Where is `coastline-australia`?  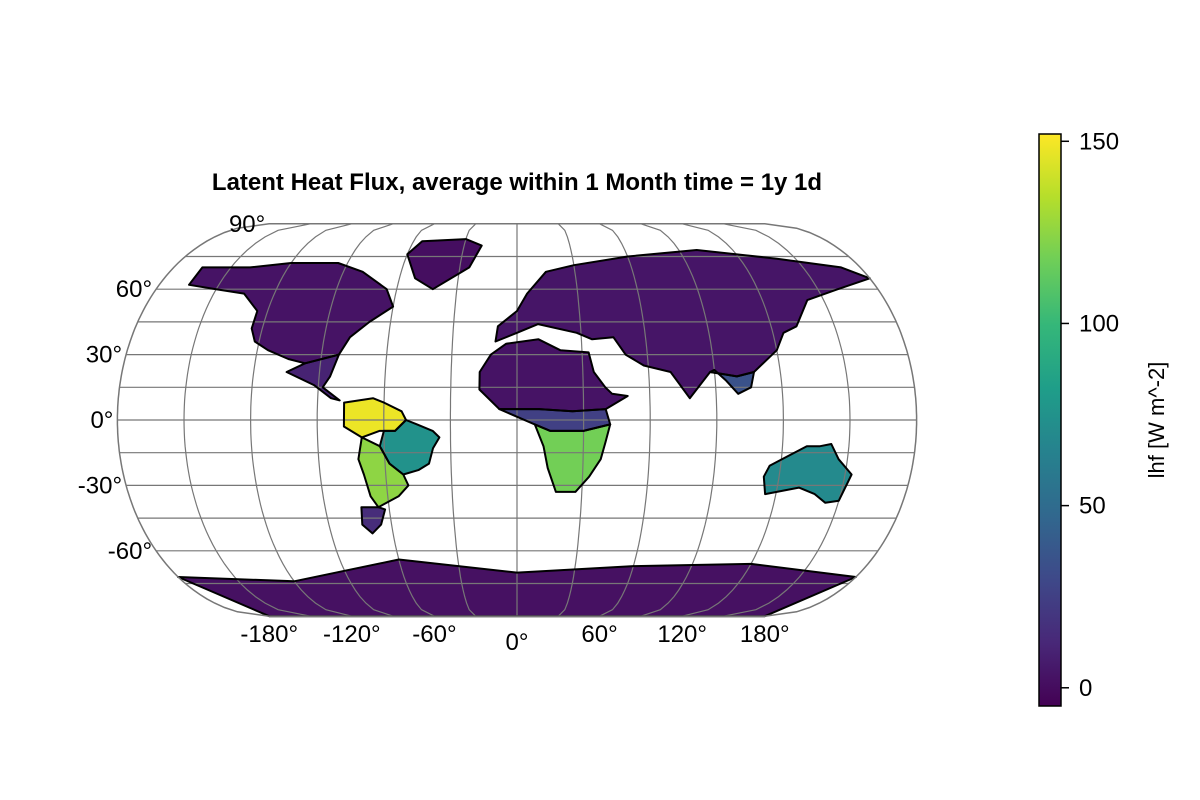 coastline-australia is located at coordinates (807, 473).